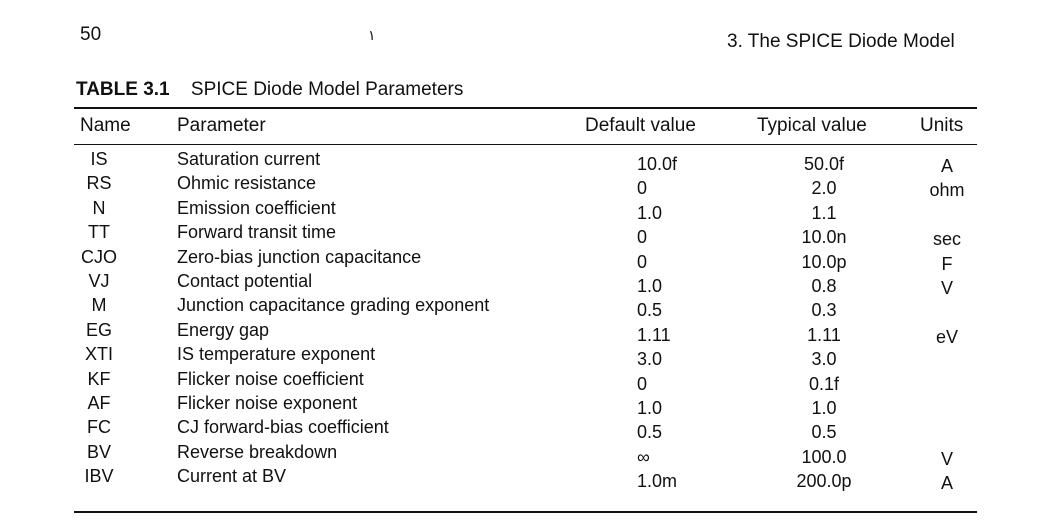 The width and height of the screenshot is (1055, 526). I want to click on cell-typical: 1.1, so click(824, 212).